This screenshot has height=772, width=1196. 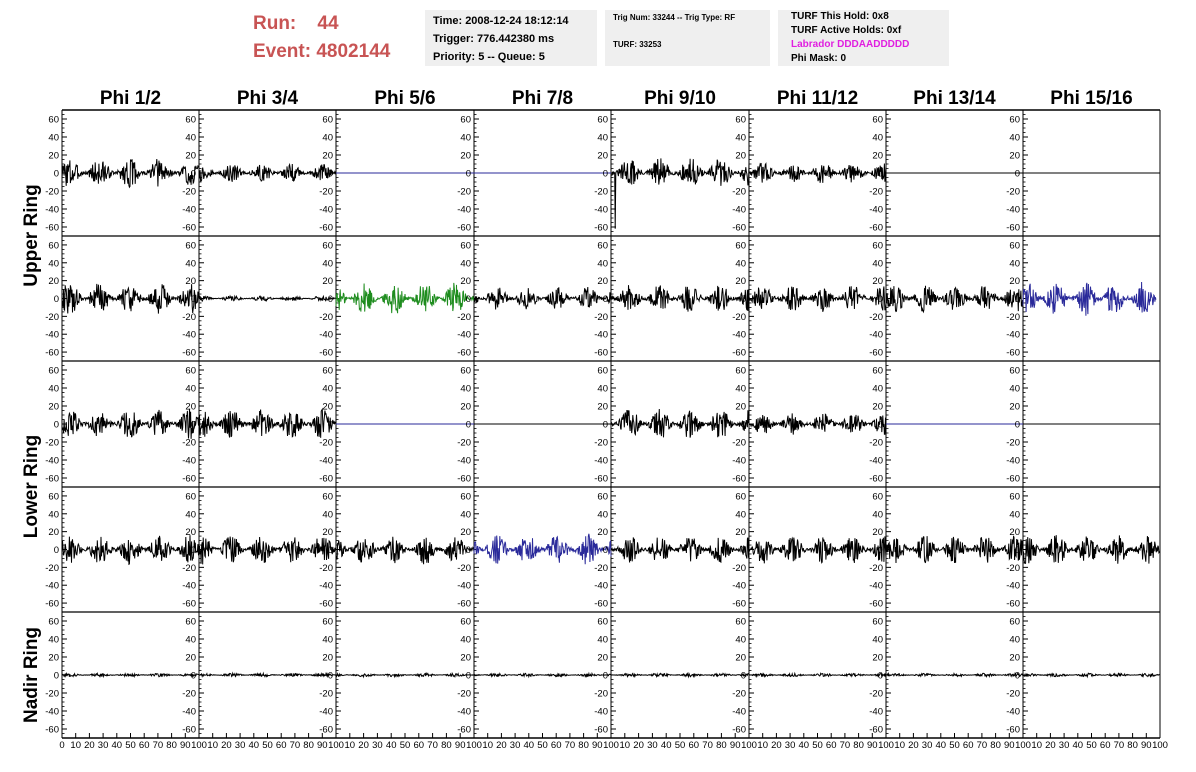 I want to click on x-tick-label: 50, so click(x=954, y=745).